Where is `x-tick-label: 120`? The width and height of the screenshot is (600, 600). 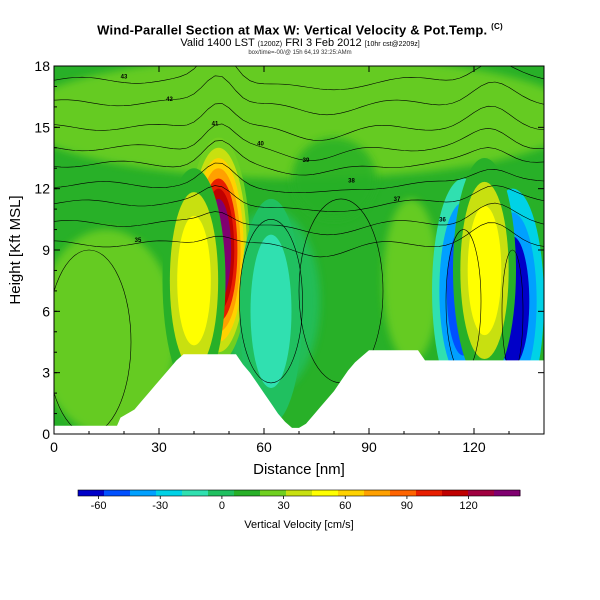 x-tick-label: 120 is located at coordinates (474, 447).